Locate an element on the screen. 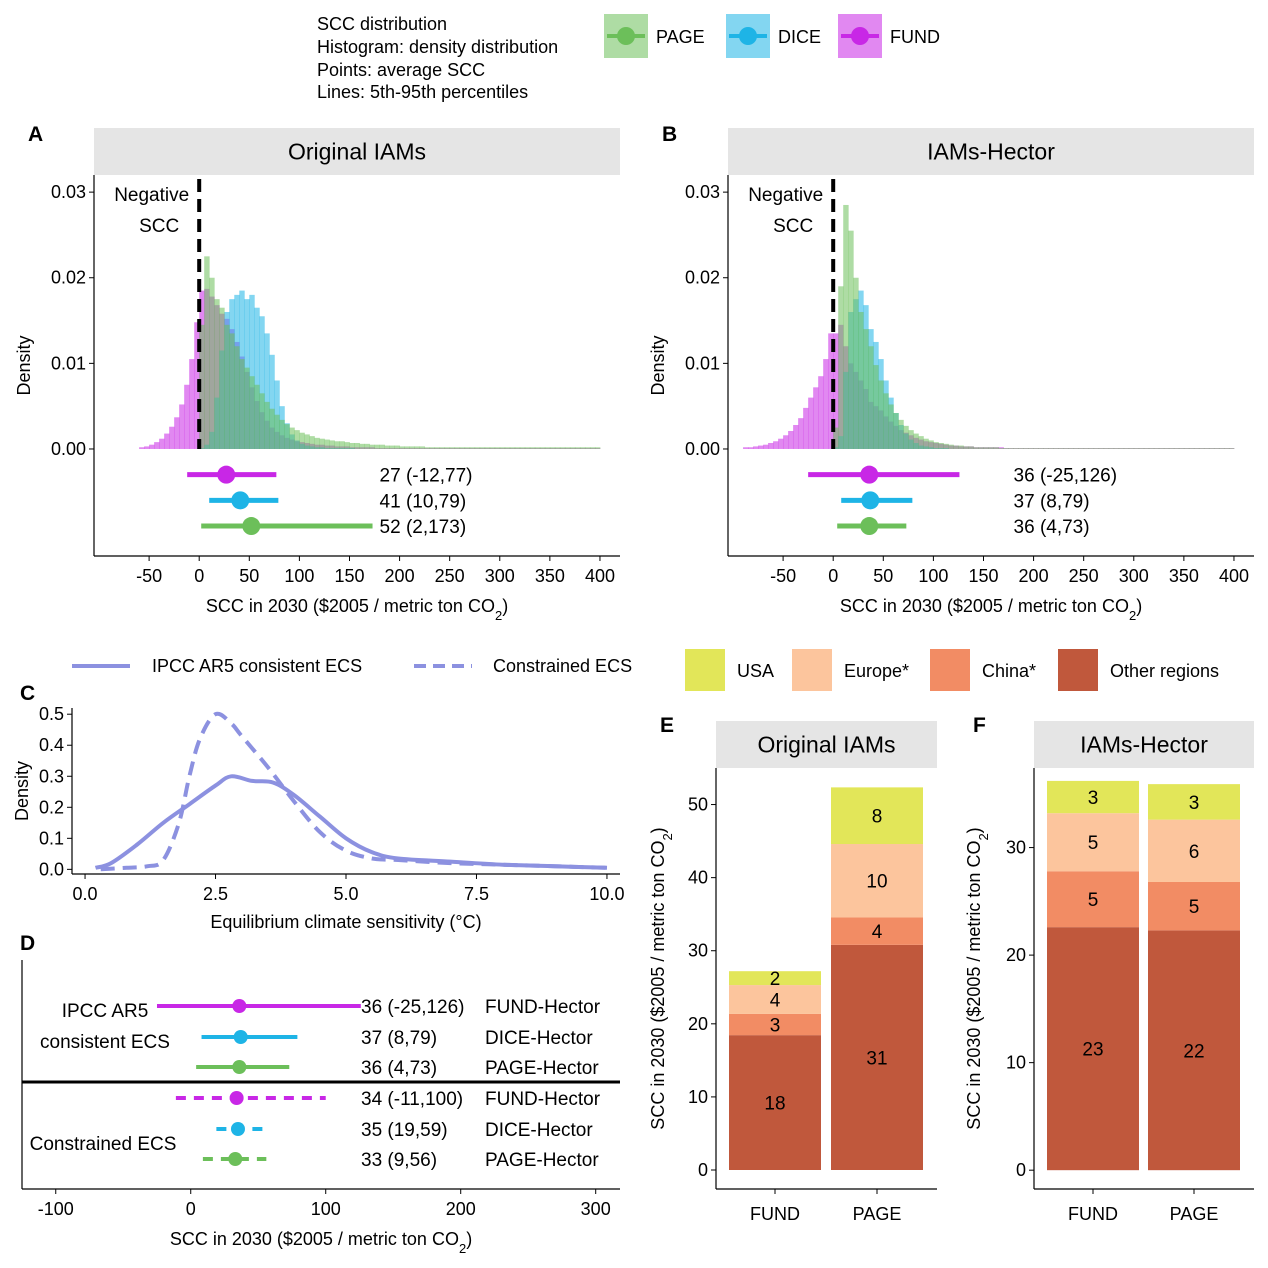 The width and height of the screenshot is (1268, 1268). x-tick-label: 2.5 is located at coordinates (215, 894).